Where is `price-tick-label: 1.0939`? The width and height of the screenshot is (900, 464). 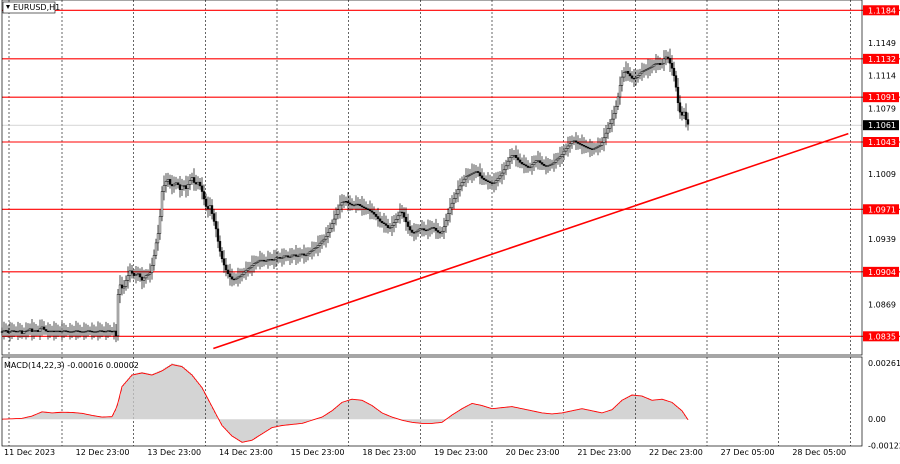 price-tick-label: 1.0939 is located at coordinates (882, 239).